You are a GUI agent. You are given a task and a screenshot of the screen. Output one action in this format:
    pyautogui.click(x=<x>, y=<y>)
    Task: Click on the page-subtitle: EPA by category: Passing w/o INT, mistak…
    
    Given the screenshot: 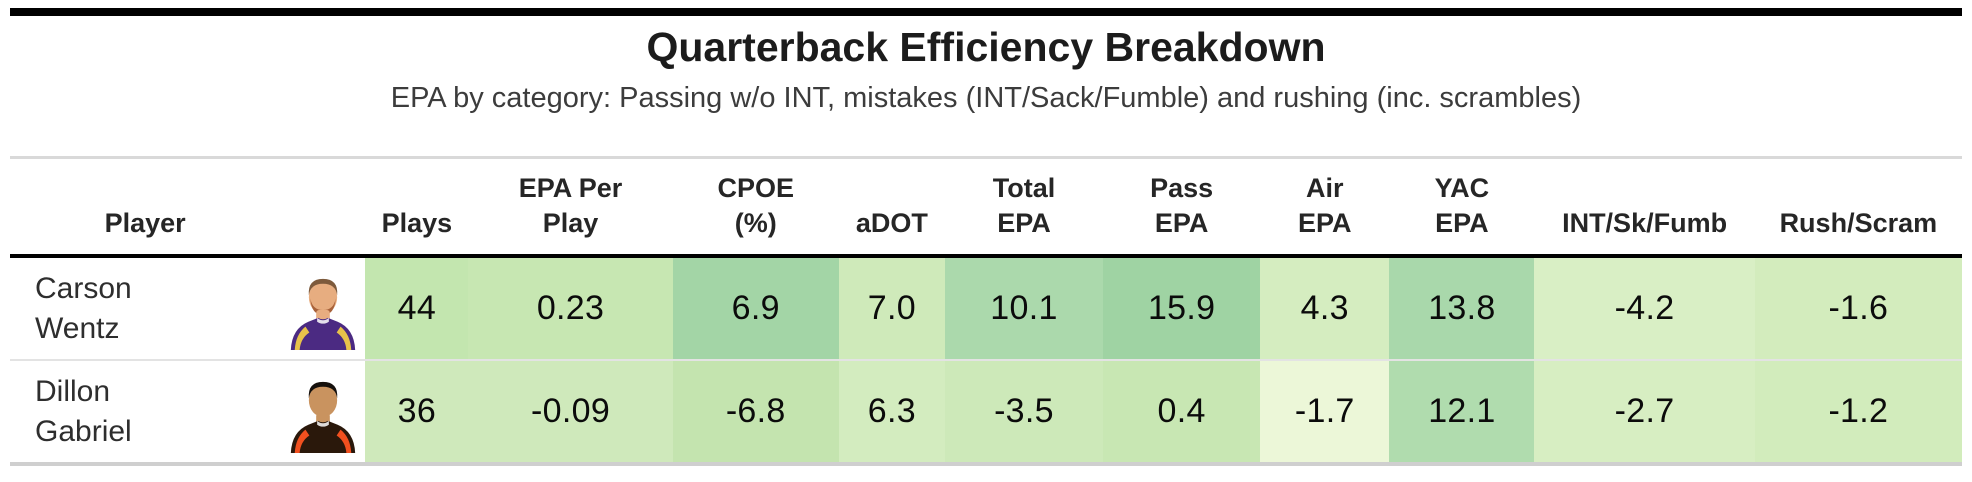 What is the action you would take?
    pyautogui.click(x=986, y=98)
    